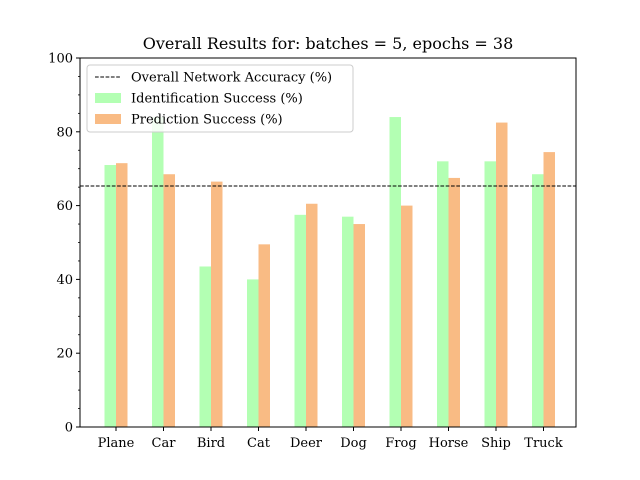  What do you see at coordinates (395, 272) in the screenshot?
I see `bar-identification-frog` at bounding box center [395, 272].